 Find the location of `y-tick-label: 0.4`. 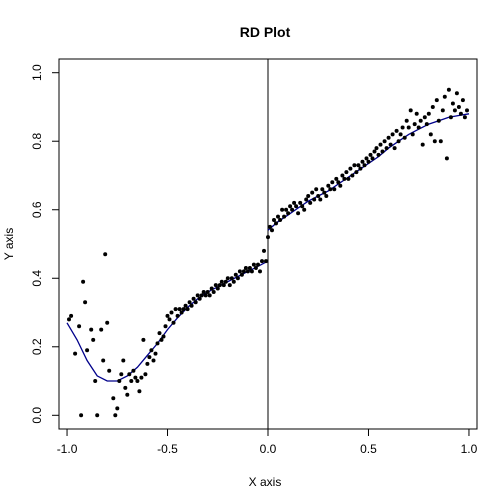

y-tick-label: 0.4 is located at coordinates (37, 278).